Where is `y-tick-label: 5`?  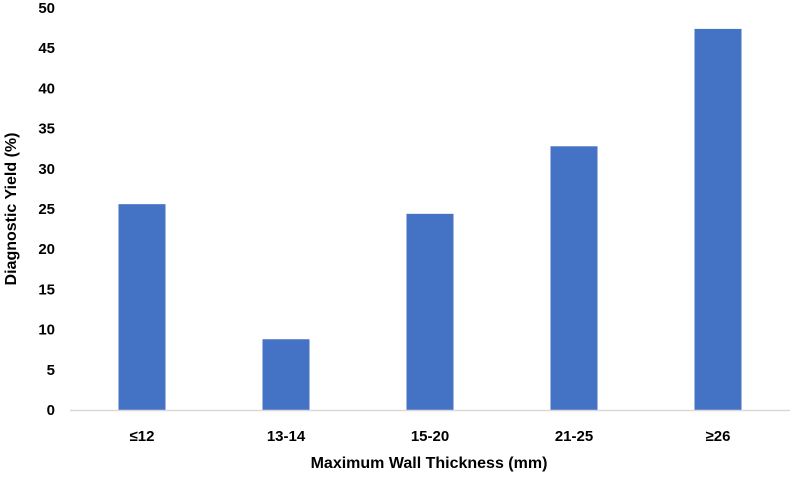
y-tick-label: 5 is located at coordinates (51, 370).